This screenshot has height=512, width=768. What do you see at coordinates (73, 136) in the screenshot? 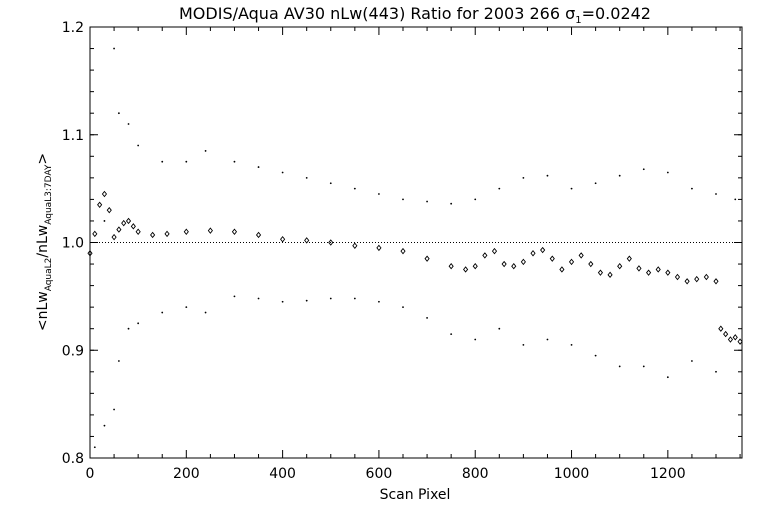
I see `y-tick-label: 1.1` at bounding box center [73, 136].